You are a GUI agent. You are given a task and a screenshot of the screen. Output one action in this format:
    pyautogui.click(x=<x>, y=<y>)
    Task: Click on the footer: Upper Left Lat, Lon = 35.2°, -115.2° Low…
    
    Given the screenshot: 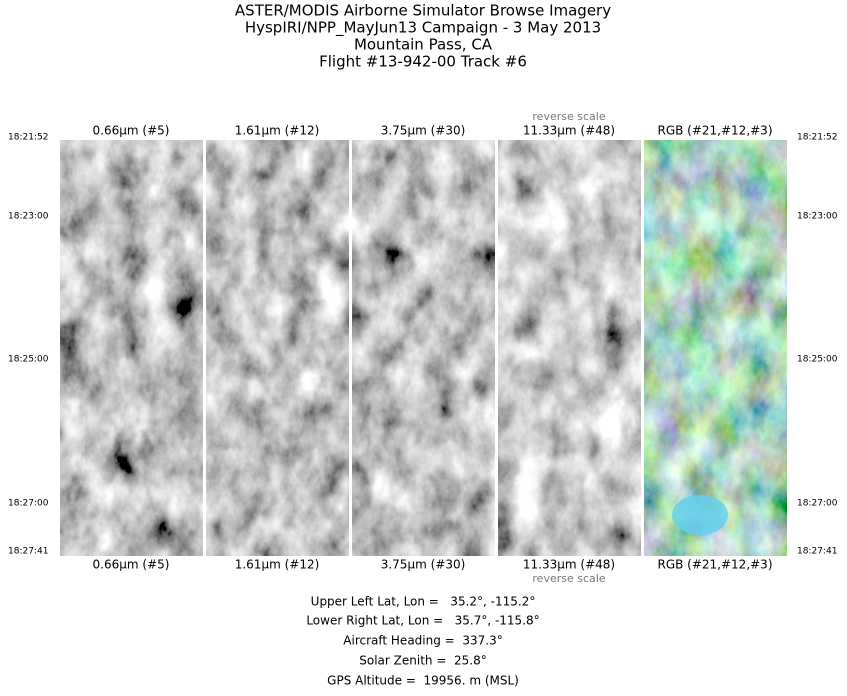 What is the action you would take?
    pyautogui.click(x=422, y=641)
    